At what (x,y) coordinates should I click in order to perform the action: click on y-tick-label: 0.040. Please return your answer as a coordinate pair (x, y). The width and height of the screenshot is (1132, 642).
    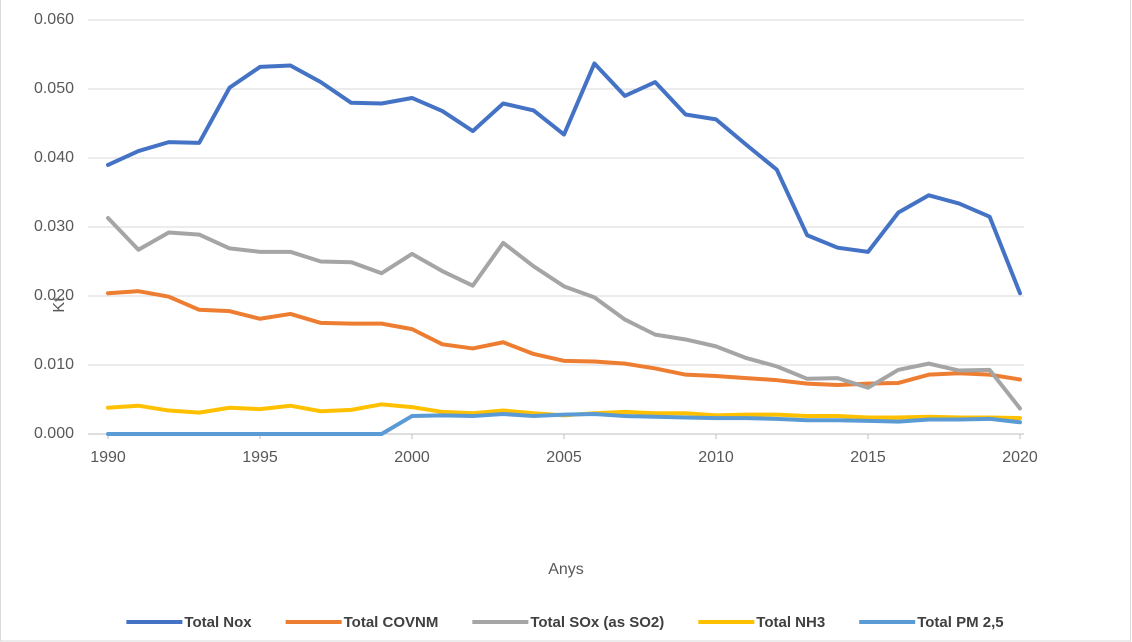
    Looking at the image, I should click on (54, 157).